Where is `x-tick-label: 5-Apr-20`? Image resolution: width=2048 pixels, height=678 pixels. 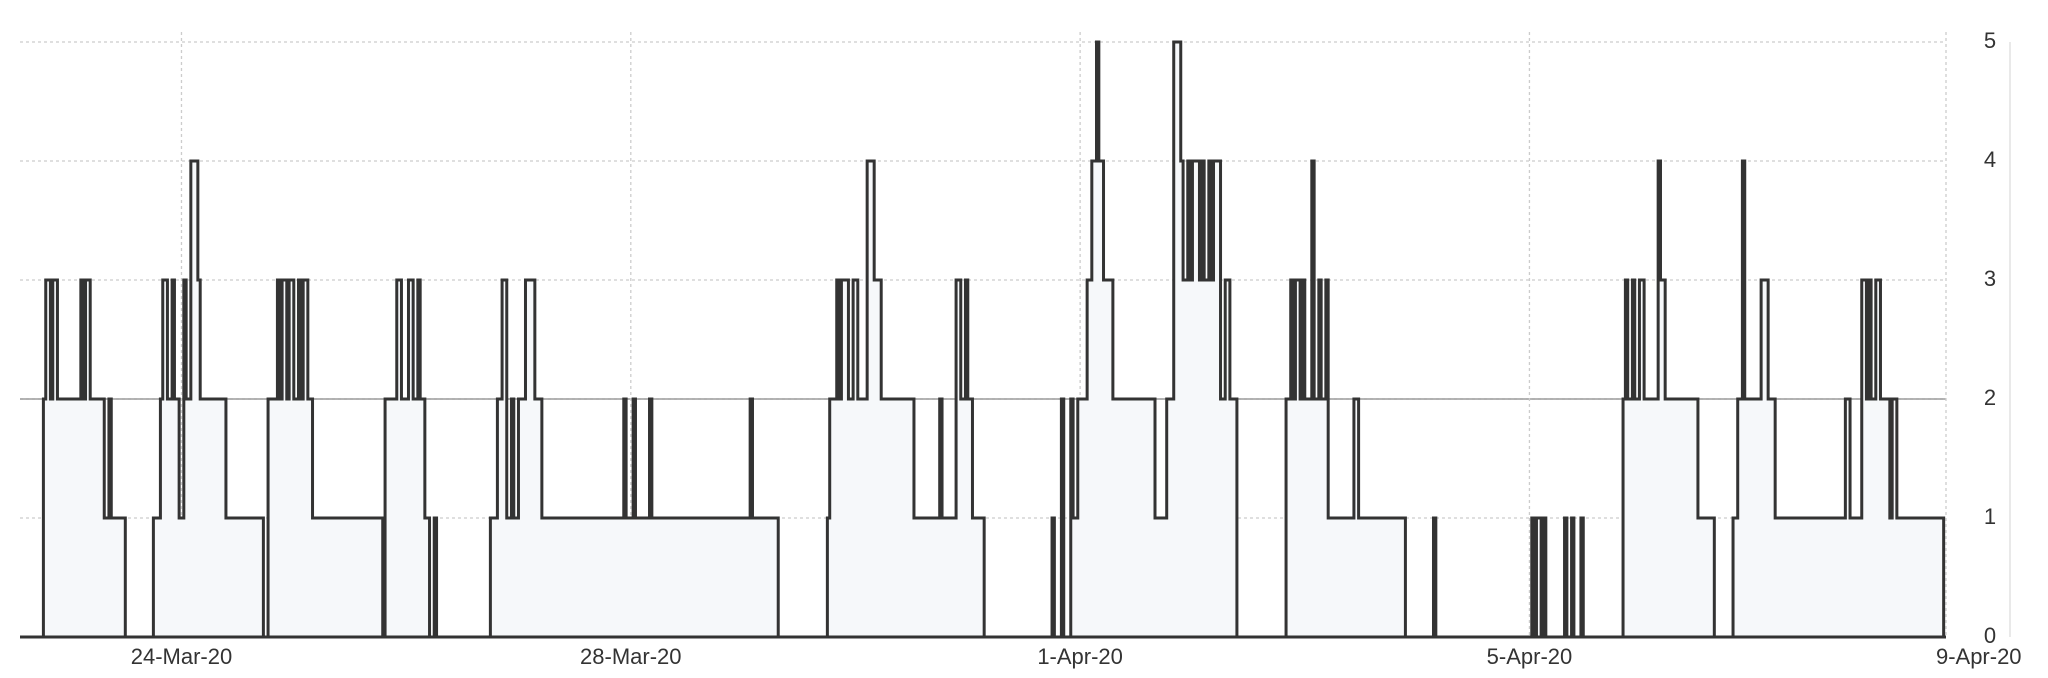 x-tick-label: 5-Apr-20 is located at coordinates (1530, 656).